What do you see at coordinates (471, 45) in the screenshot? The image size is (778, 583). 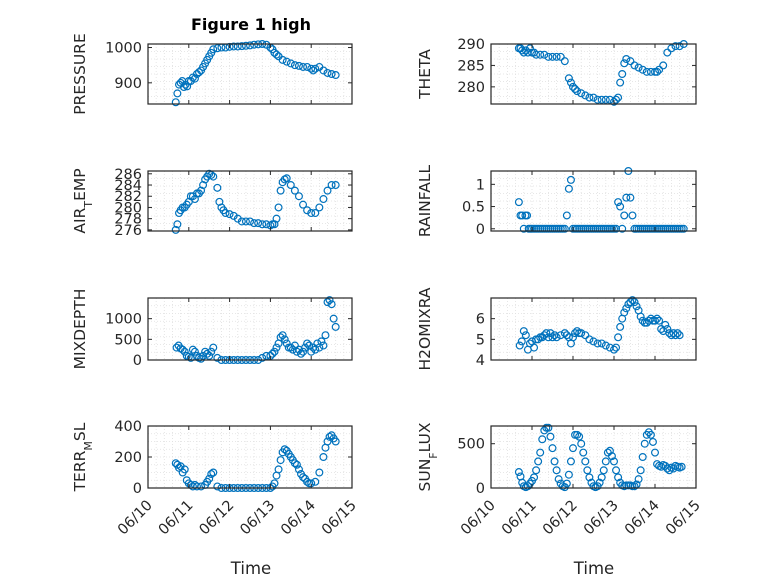 I see `y-tick-label: 290` at bounding box center [471, 45].